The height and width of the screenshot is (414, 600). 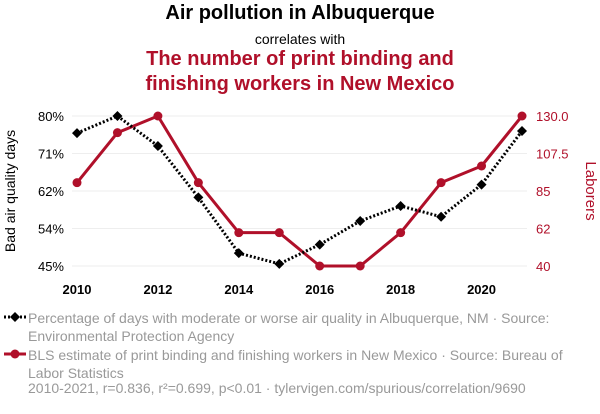 What do you see at coordinates (15, 317) in the screenshot?
I see `legend-marker-series1` at bounding box center [15, 317].